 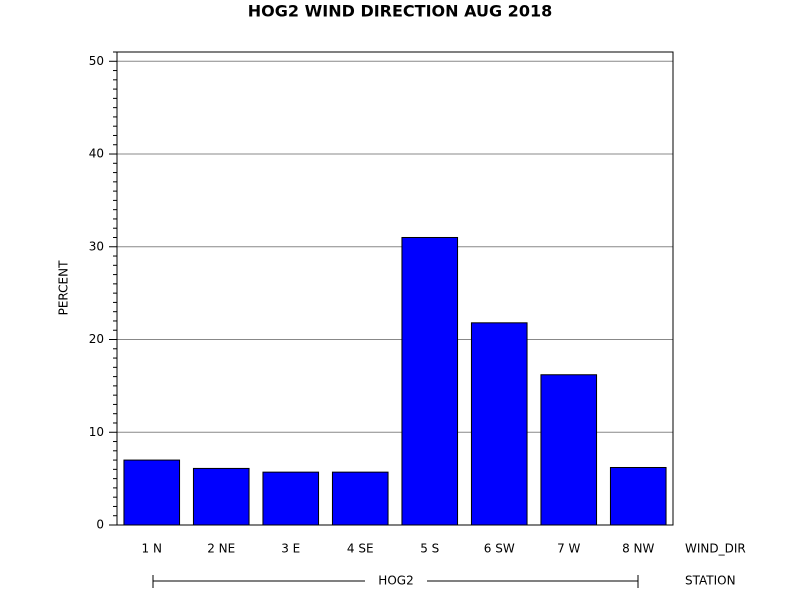 I want to click on y-tick-label: 30, so click(x=96, y=246).